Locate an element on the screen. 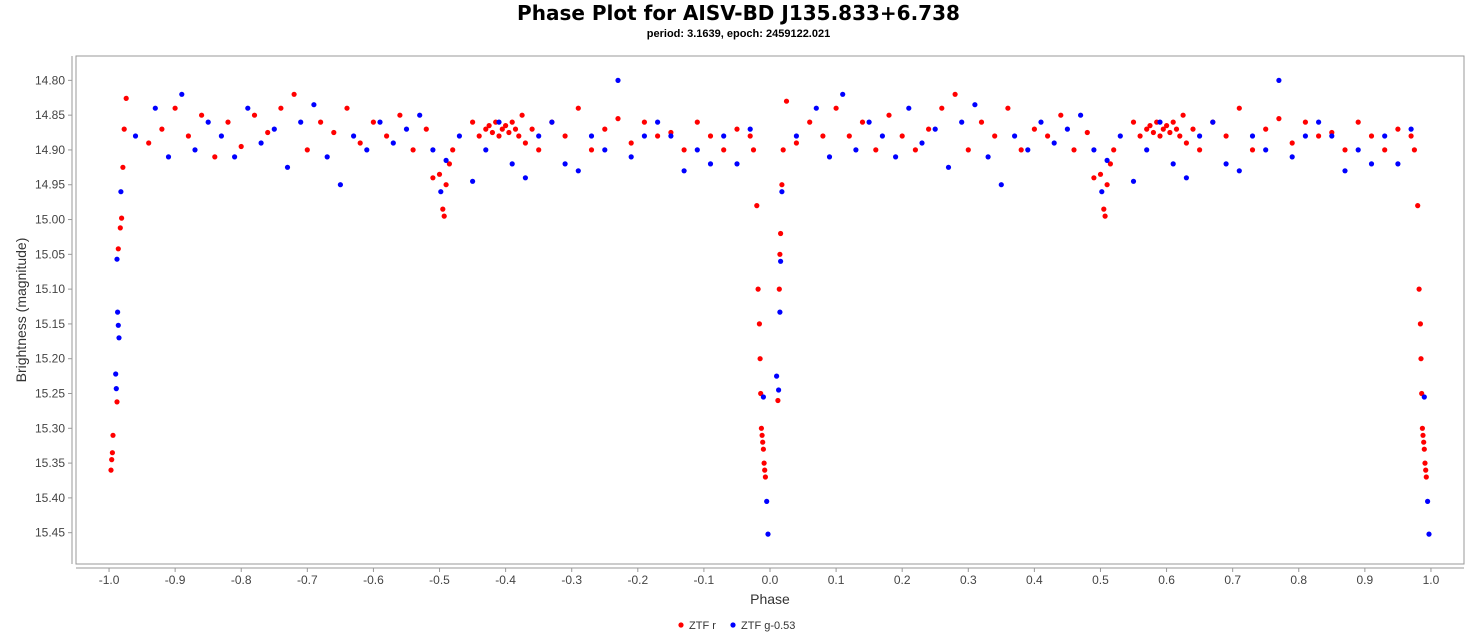 The width and height of the screenshot is (1477, 637). y-tick-label: 15.35 is located at coordinates (50, 463).